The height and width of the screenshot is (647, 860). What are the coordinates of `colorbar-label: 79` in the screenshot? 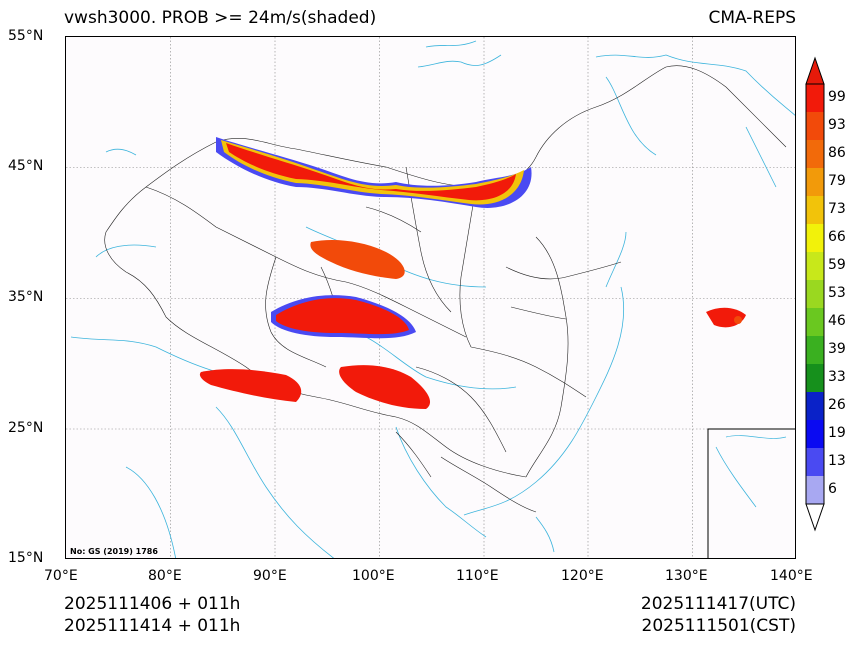 It's located at (837, 181).